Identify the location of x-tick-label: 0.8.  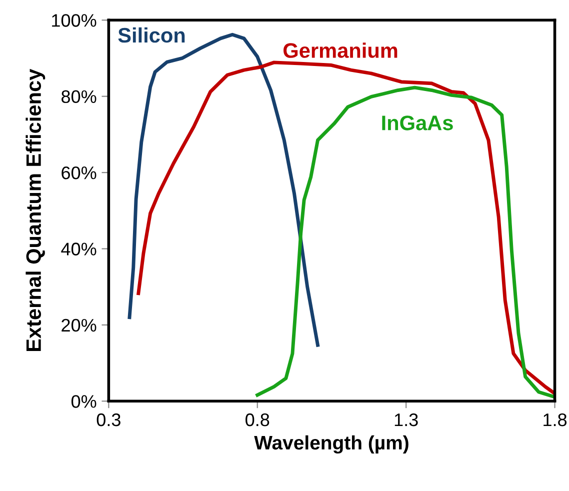
(258, 419).